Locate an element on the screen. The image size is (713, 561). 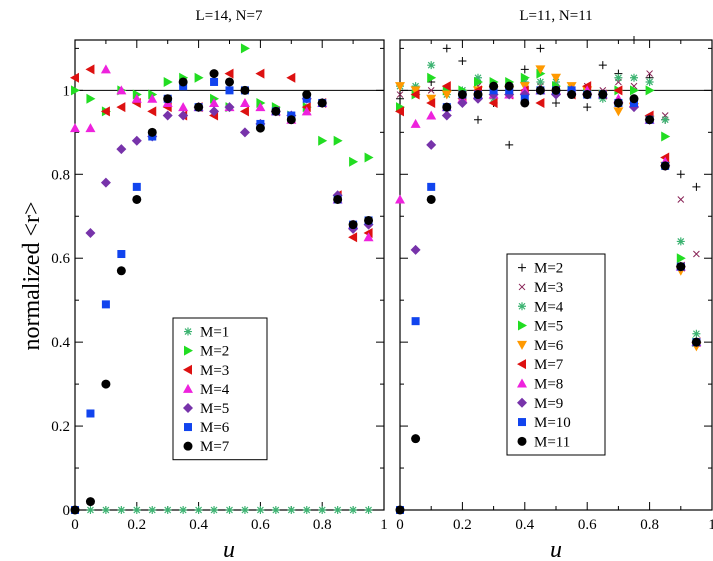
x-tick-label: 0.8 is located at coordinates (322, 525).